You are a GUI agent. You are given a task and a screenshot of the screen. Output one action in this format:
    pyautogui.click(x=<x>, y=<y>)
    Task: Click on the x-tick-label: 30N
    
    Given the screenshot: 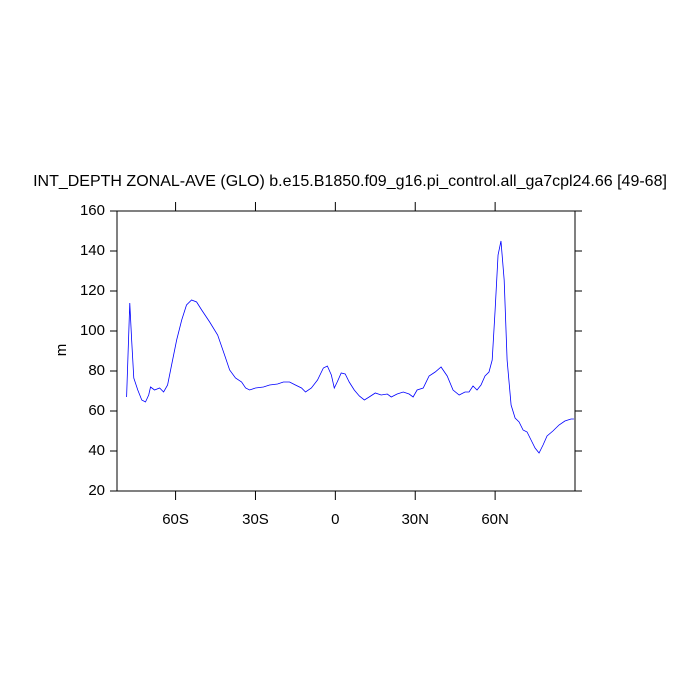 What is the action you would take?
    pyautogui.click(x=415, y=519)
    